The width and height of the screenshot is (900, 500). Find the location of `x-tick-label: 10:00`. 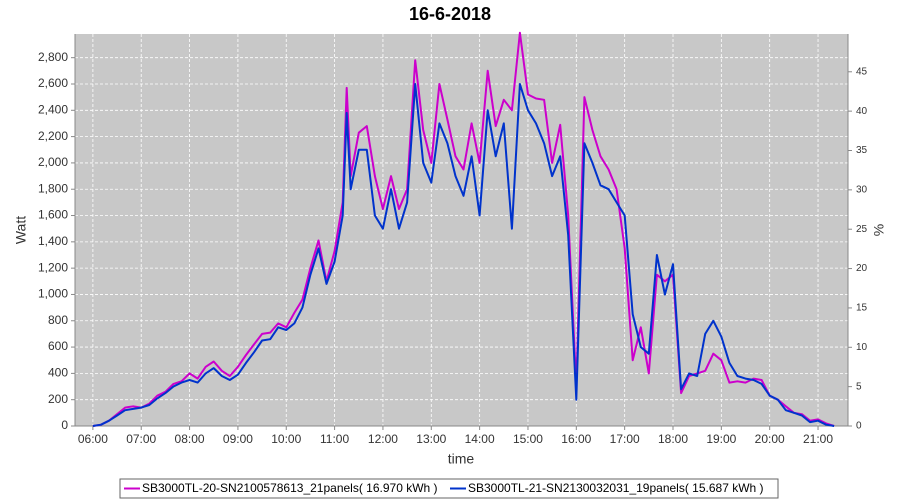

x-tick-label: 10:00 is located at coordinates (286, 439).